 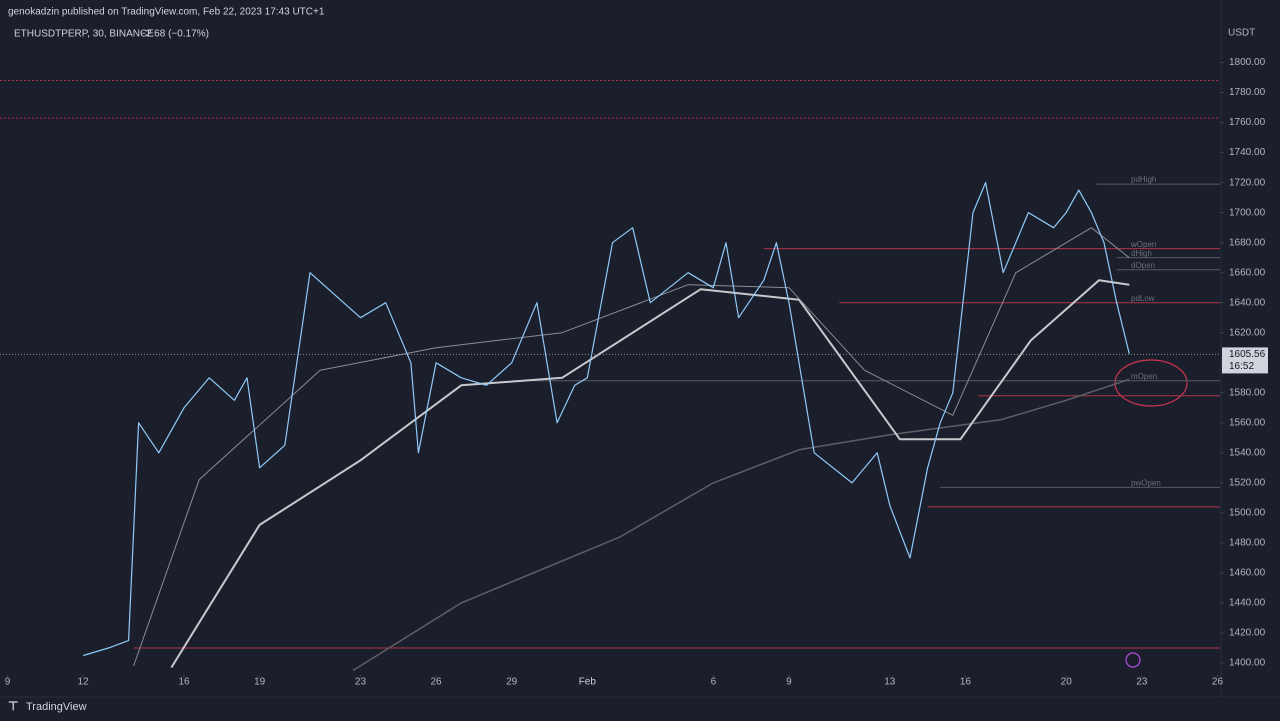 I want to click on y-tick-label: 1720.00, so click(x=1247, y=182).